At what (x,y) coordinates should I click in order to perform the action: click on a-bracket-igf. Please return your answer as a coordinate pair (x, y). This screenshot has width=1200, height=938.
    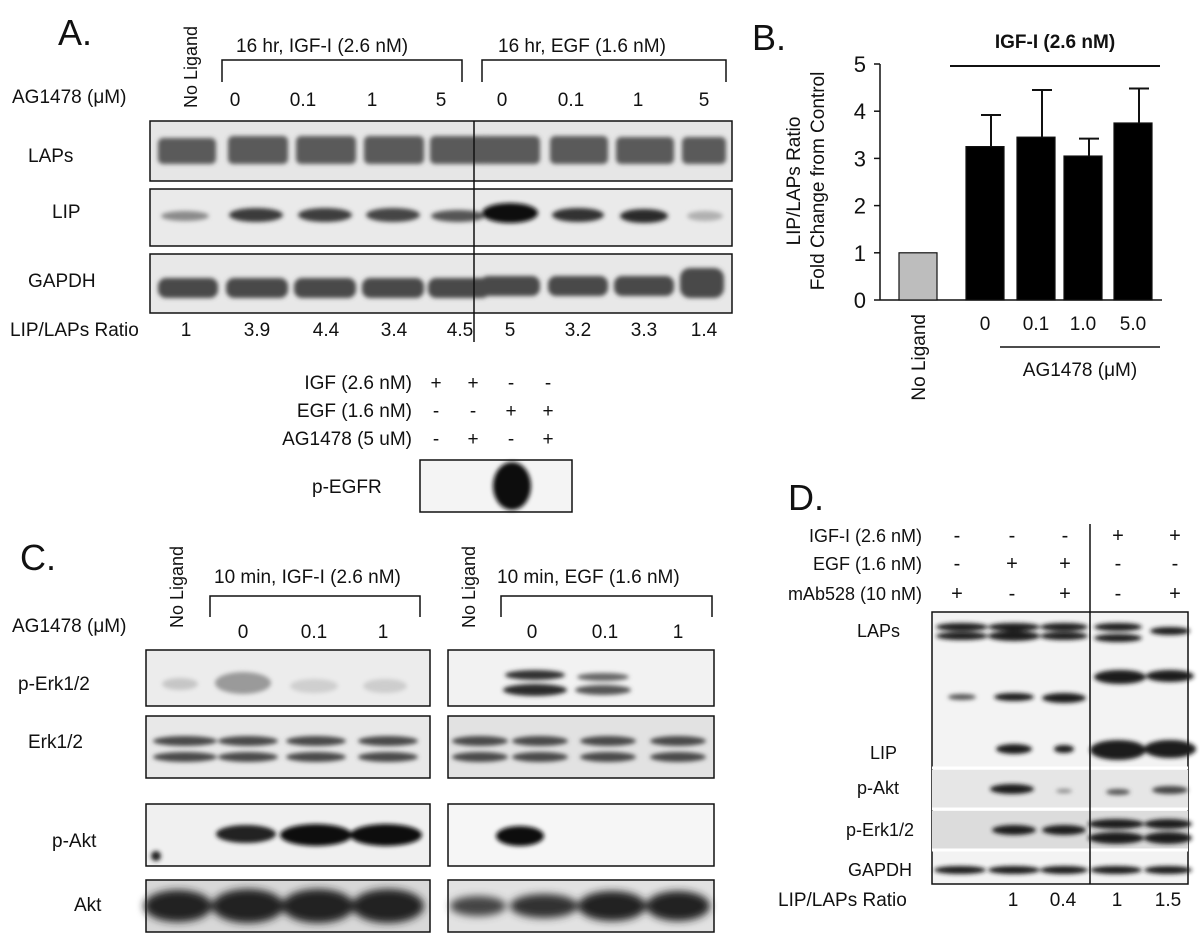
    Looking at the image, I should click on (342, 70).